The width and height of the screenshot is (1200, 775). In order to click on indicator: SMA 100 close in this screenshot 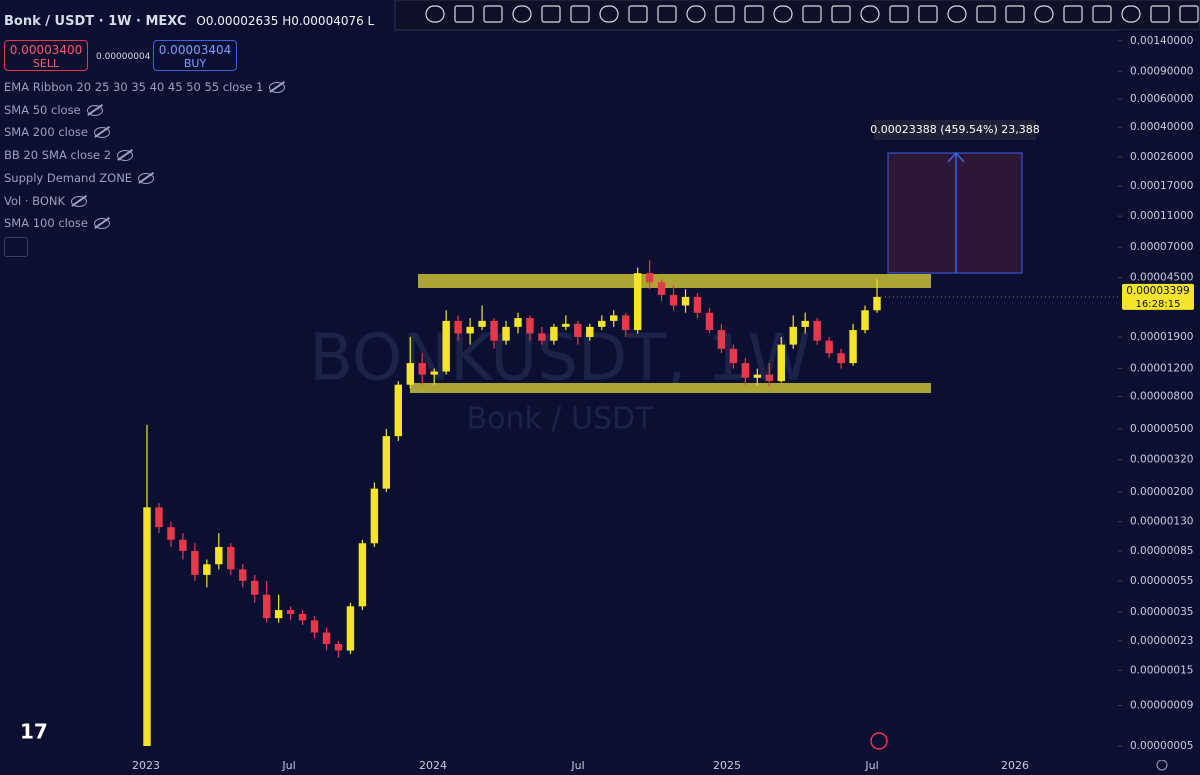, I will do `click(57, 223)`.